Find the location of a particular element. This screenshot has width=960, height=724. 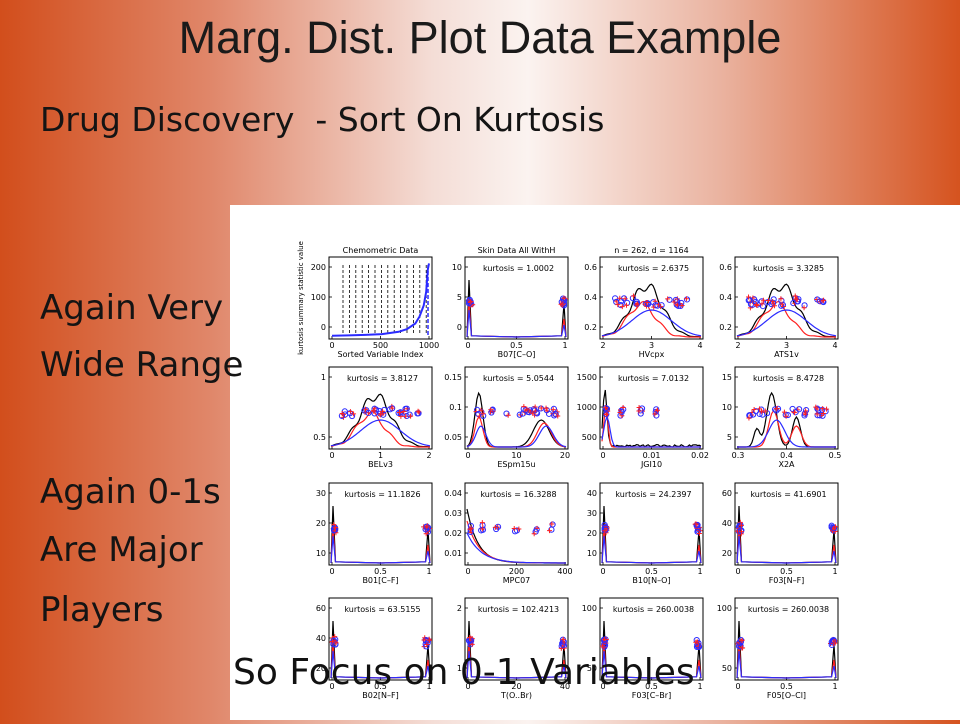

x-tick-label: 500 is located at coordinates (380, 345).